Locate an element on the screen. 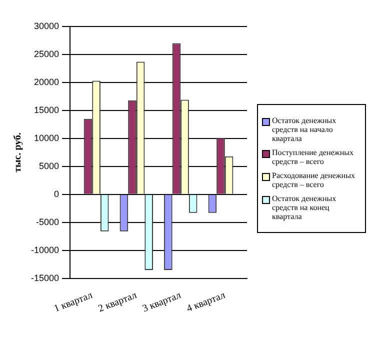 The image size is (374, 341). legend-label: Поступление денежных средств – всего is located at coordinates (313, 157).